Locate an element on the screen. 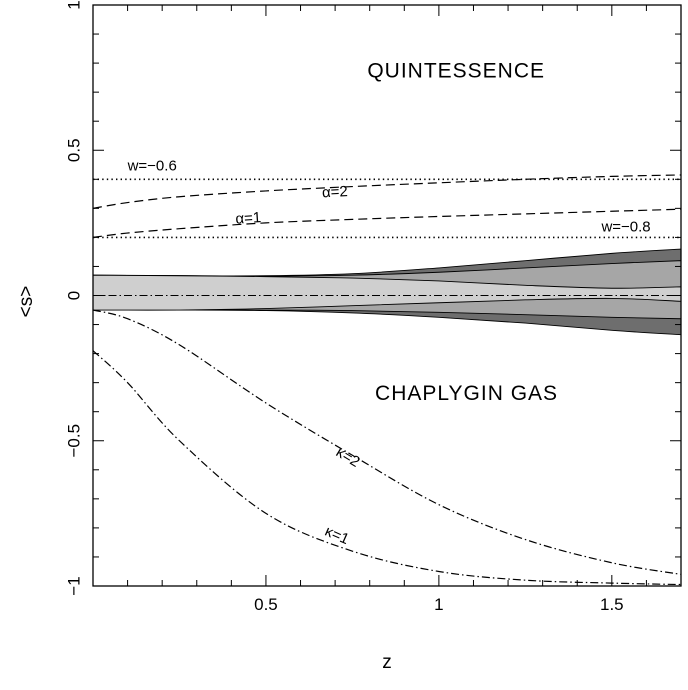  series-label: α=1 is located at coordinates (248, 218).